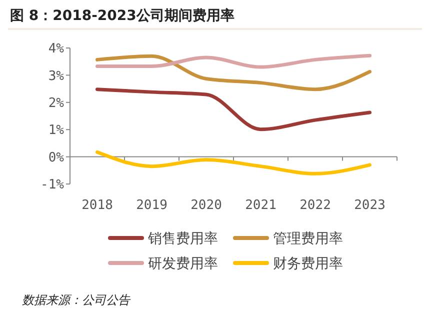 The height and width of the screenshot is (320, 430). What do you see at coordinates (308, 239) in the screenshot?
I see `legend-label: 管理费用率` at bounding box center [308, 239].